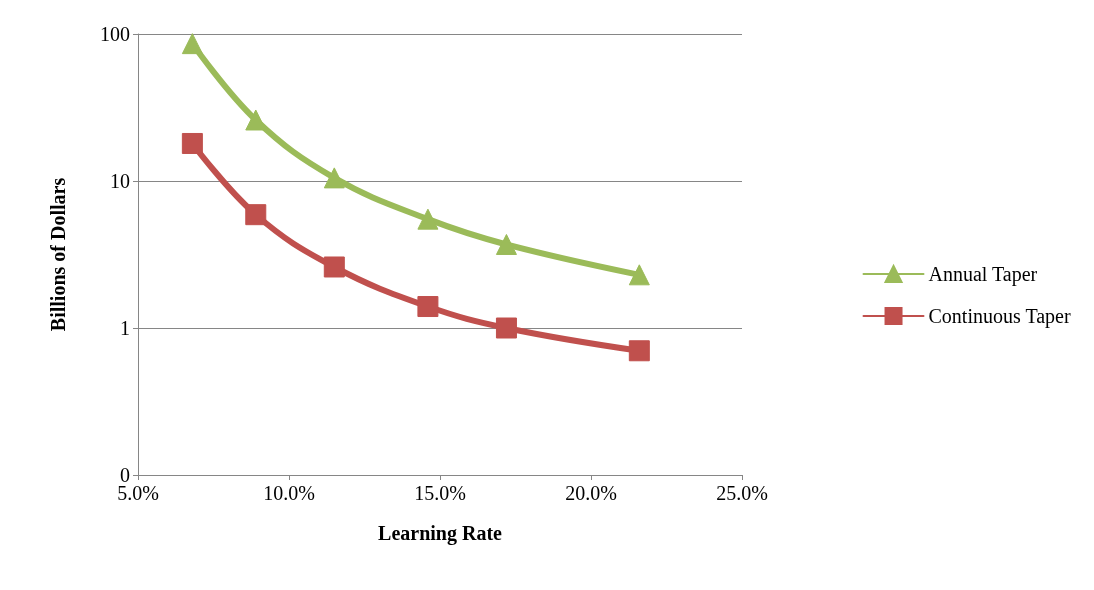  I want to click on y-tick-label: 1, so click(125, 328).